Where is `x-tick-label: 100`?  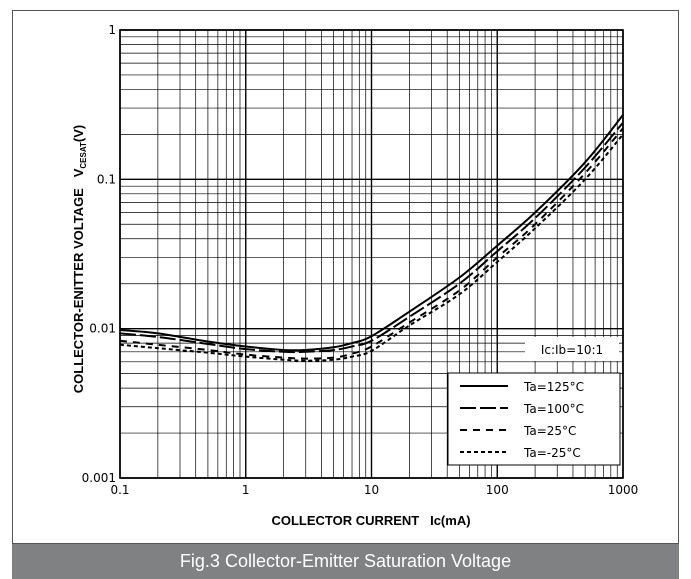
x-tick-label: 100 is located at coordinates (497, 490).